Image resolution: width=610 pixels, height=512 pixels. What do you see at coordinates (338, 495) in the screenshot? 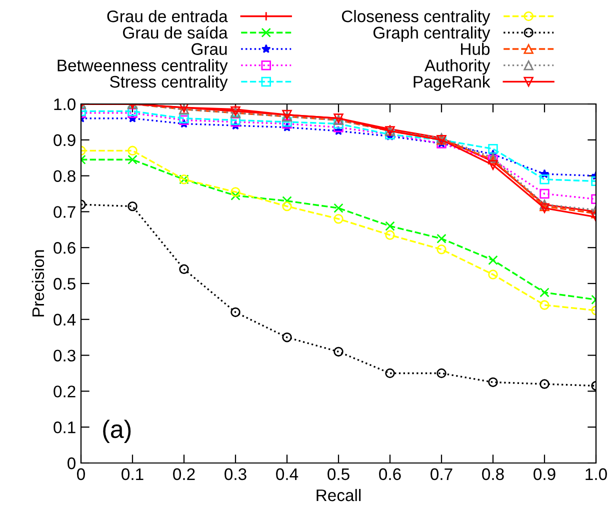
I see `x-axis-title: Recall` at bounding box center [338, 495].